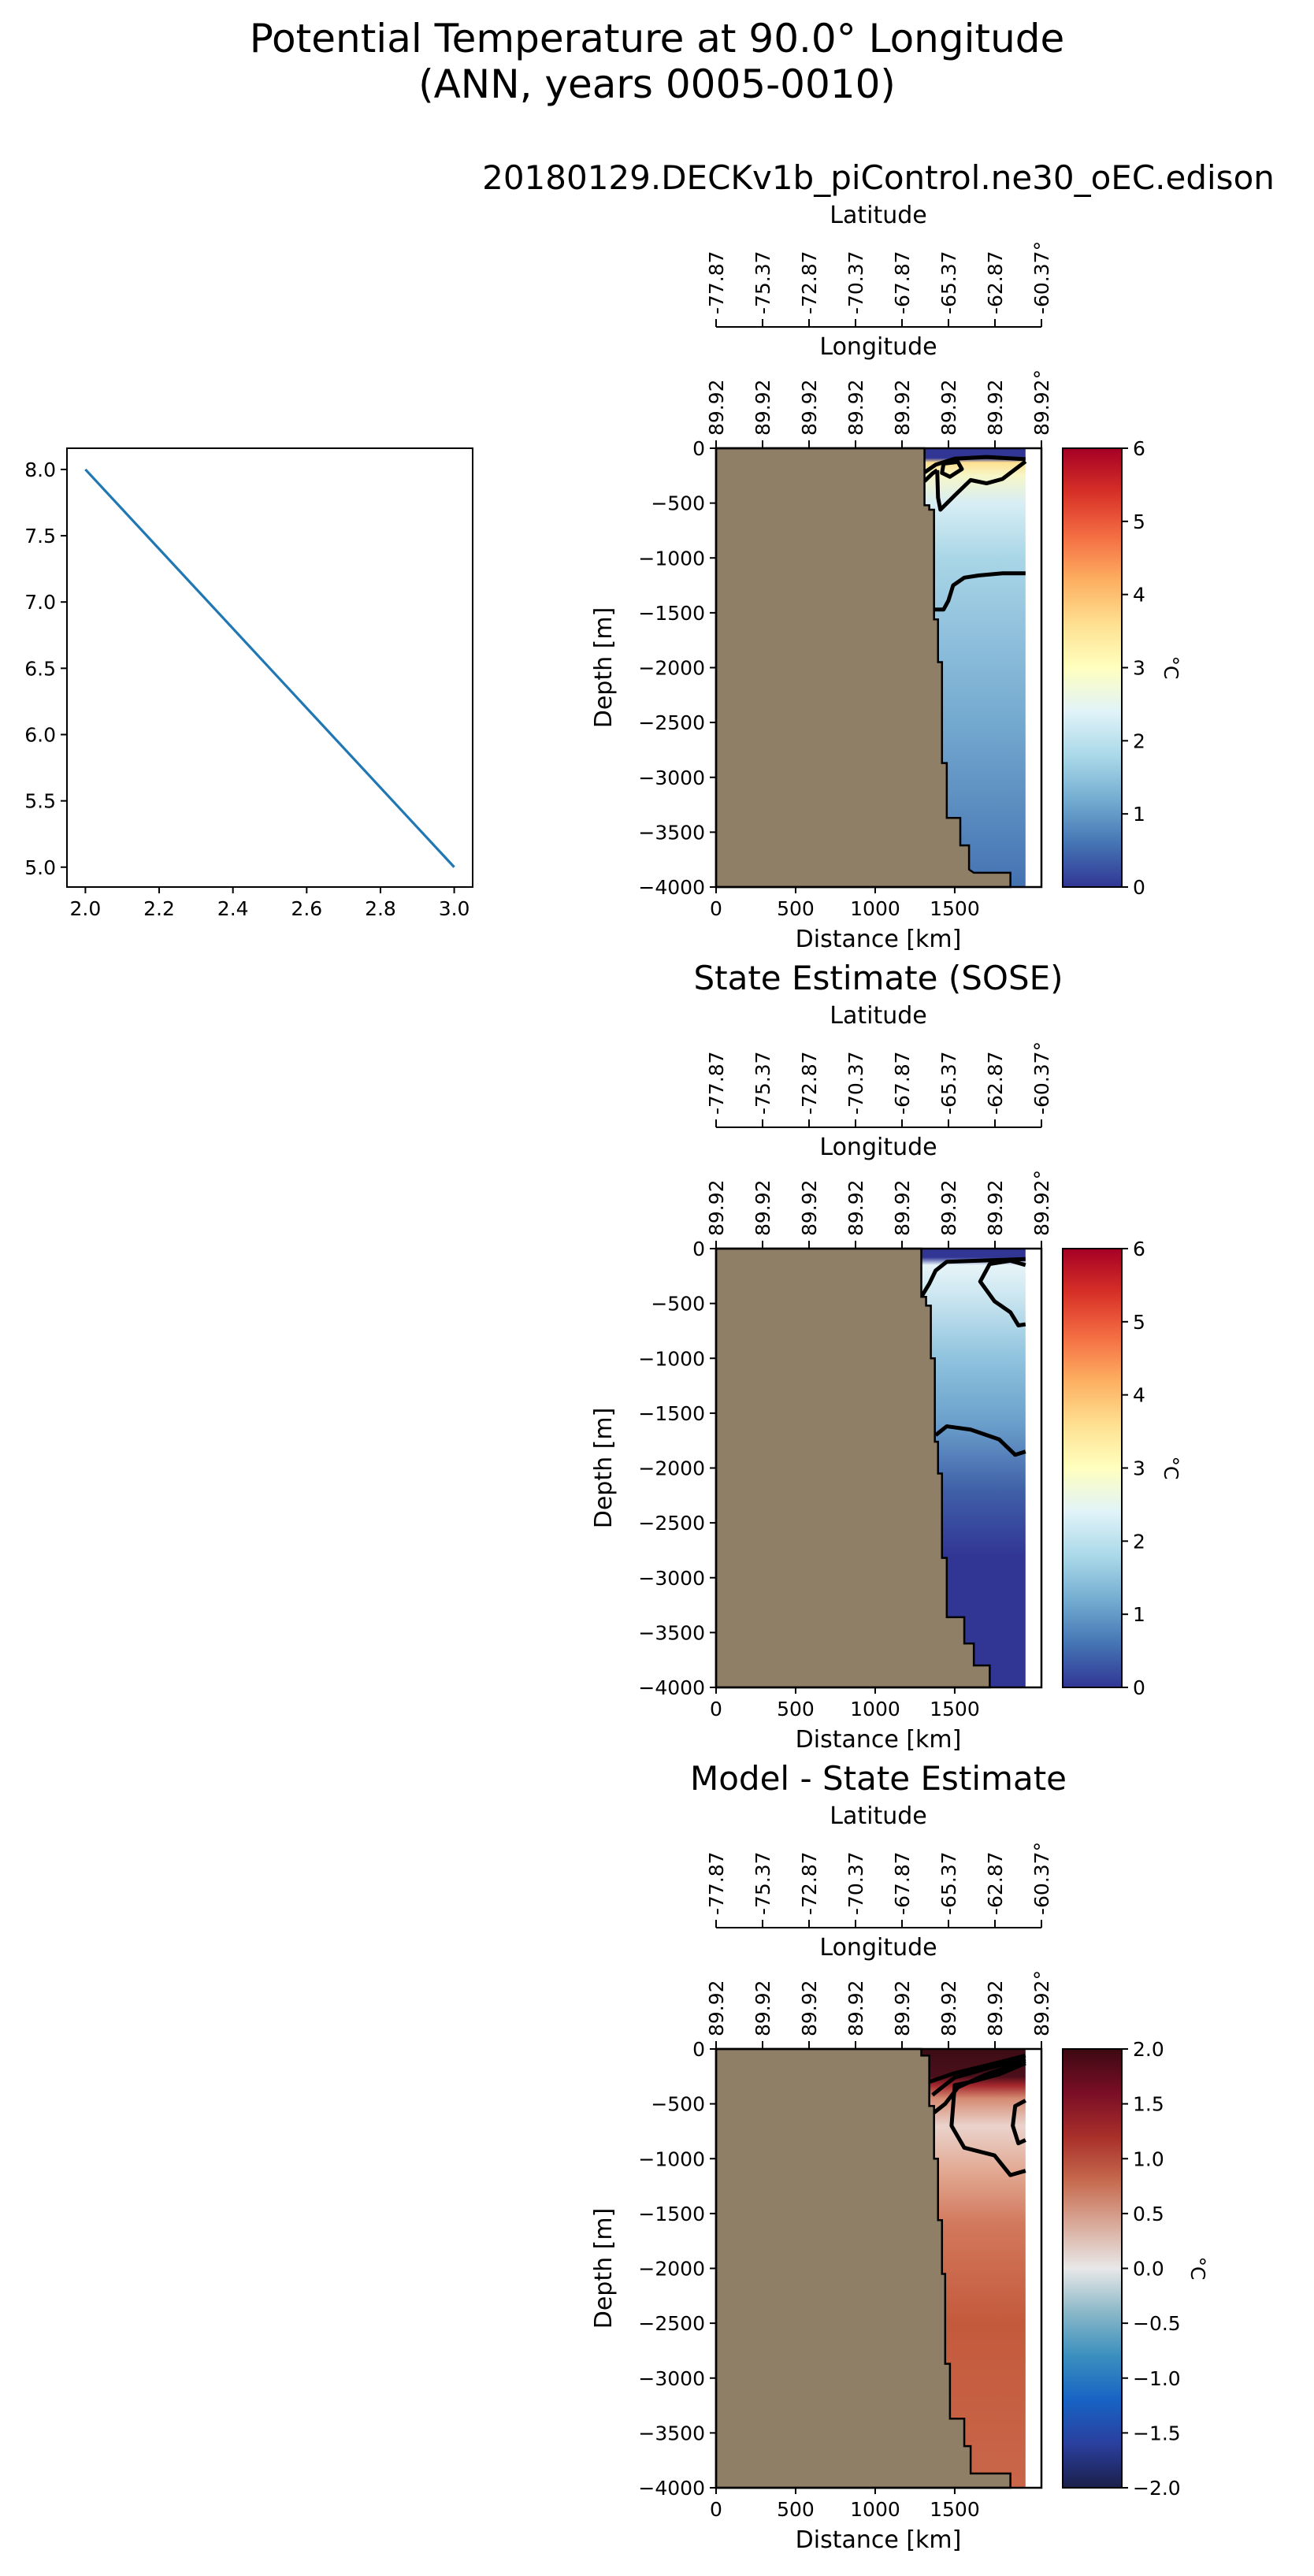 Image resolution: width=1314 pixels, height=2576 pixels. I want to click on colorbar-tick-label: 0, so click(1139, 1687).